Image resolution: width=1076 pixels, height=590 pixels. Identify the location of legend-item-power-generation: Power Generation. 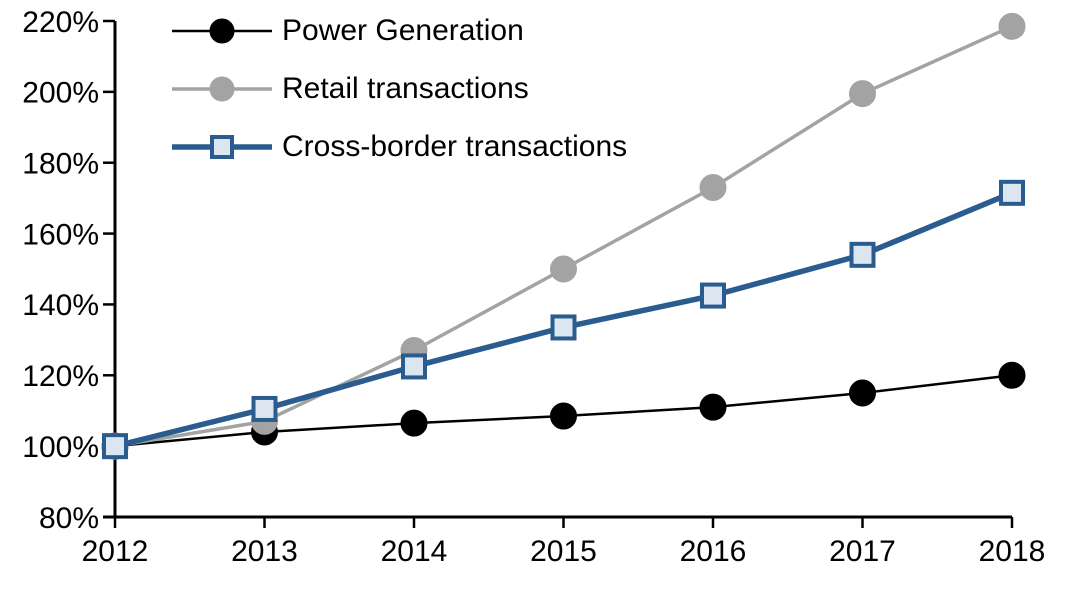
(399, 31).